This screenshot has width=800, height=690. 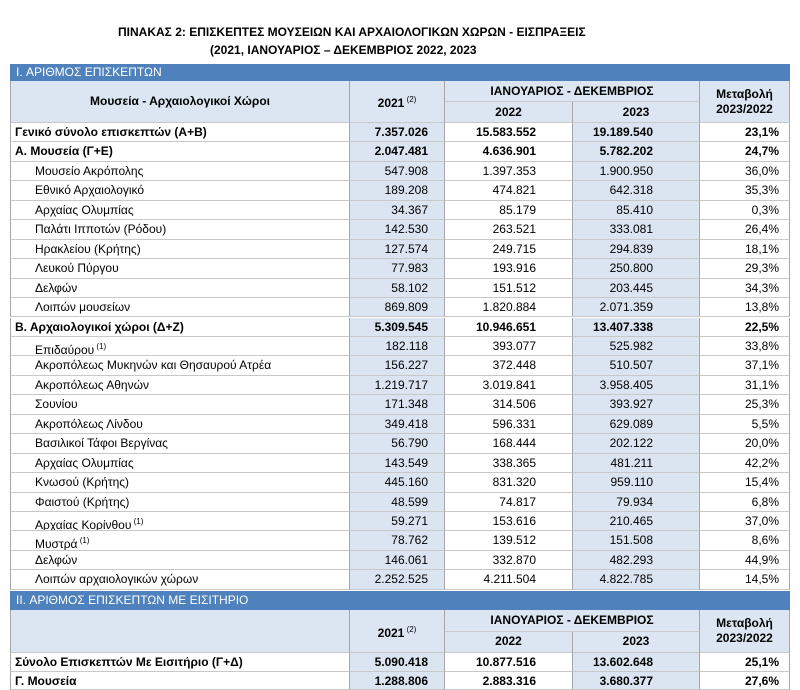 What do you see at coordinates (631, 540) in the screenshot?
I see `value-text: 151.508` at bounding box center [631, 540].